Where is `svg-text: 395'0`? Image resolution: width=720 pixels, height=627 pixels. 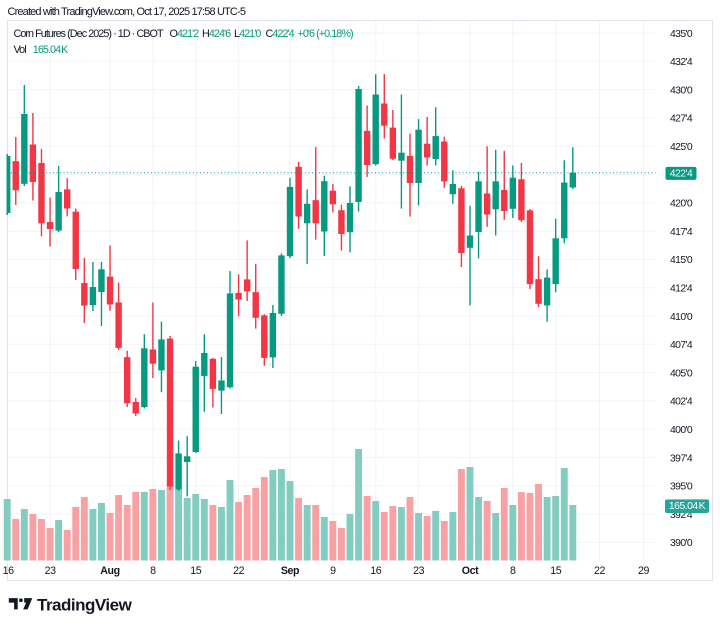 svg-text: 395'0 is located at coordinates (681, 487).